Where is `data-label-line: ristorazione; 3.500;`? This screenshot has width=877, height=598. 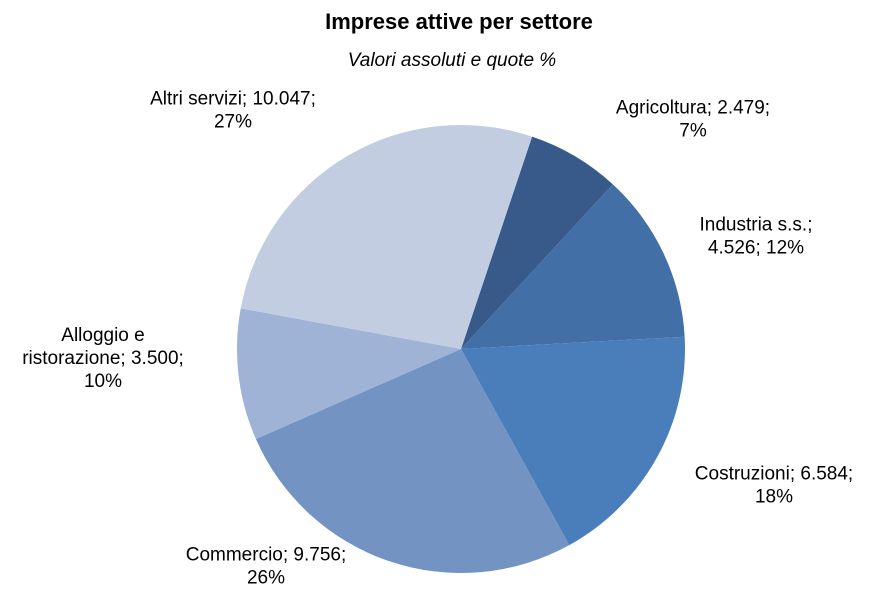
data-label-line: ristorazione; 3.500; is located at coordinates (103, 358).